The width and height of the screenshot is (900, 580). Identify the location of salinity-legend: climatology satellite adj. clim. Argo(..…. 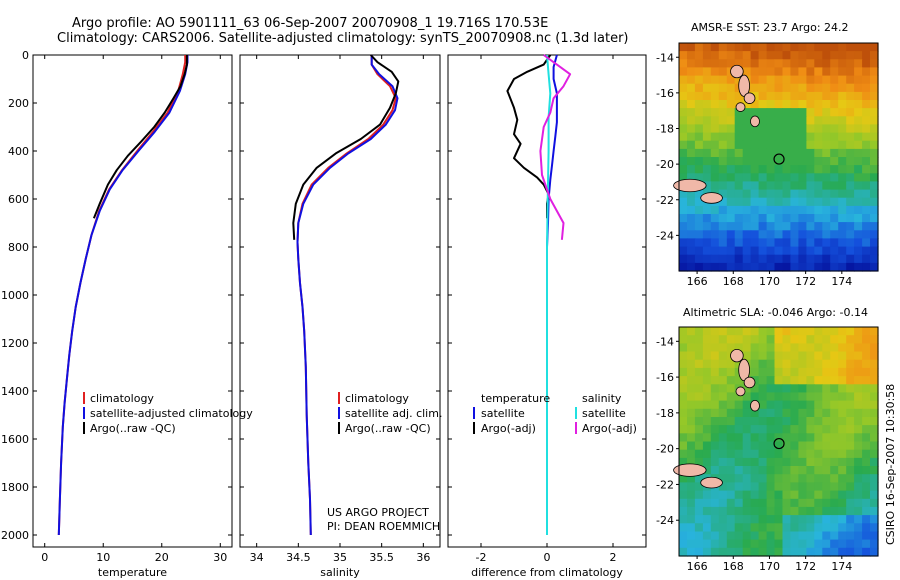
(384, 462).